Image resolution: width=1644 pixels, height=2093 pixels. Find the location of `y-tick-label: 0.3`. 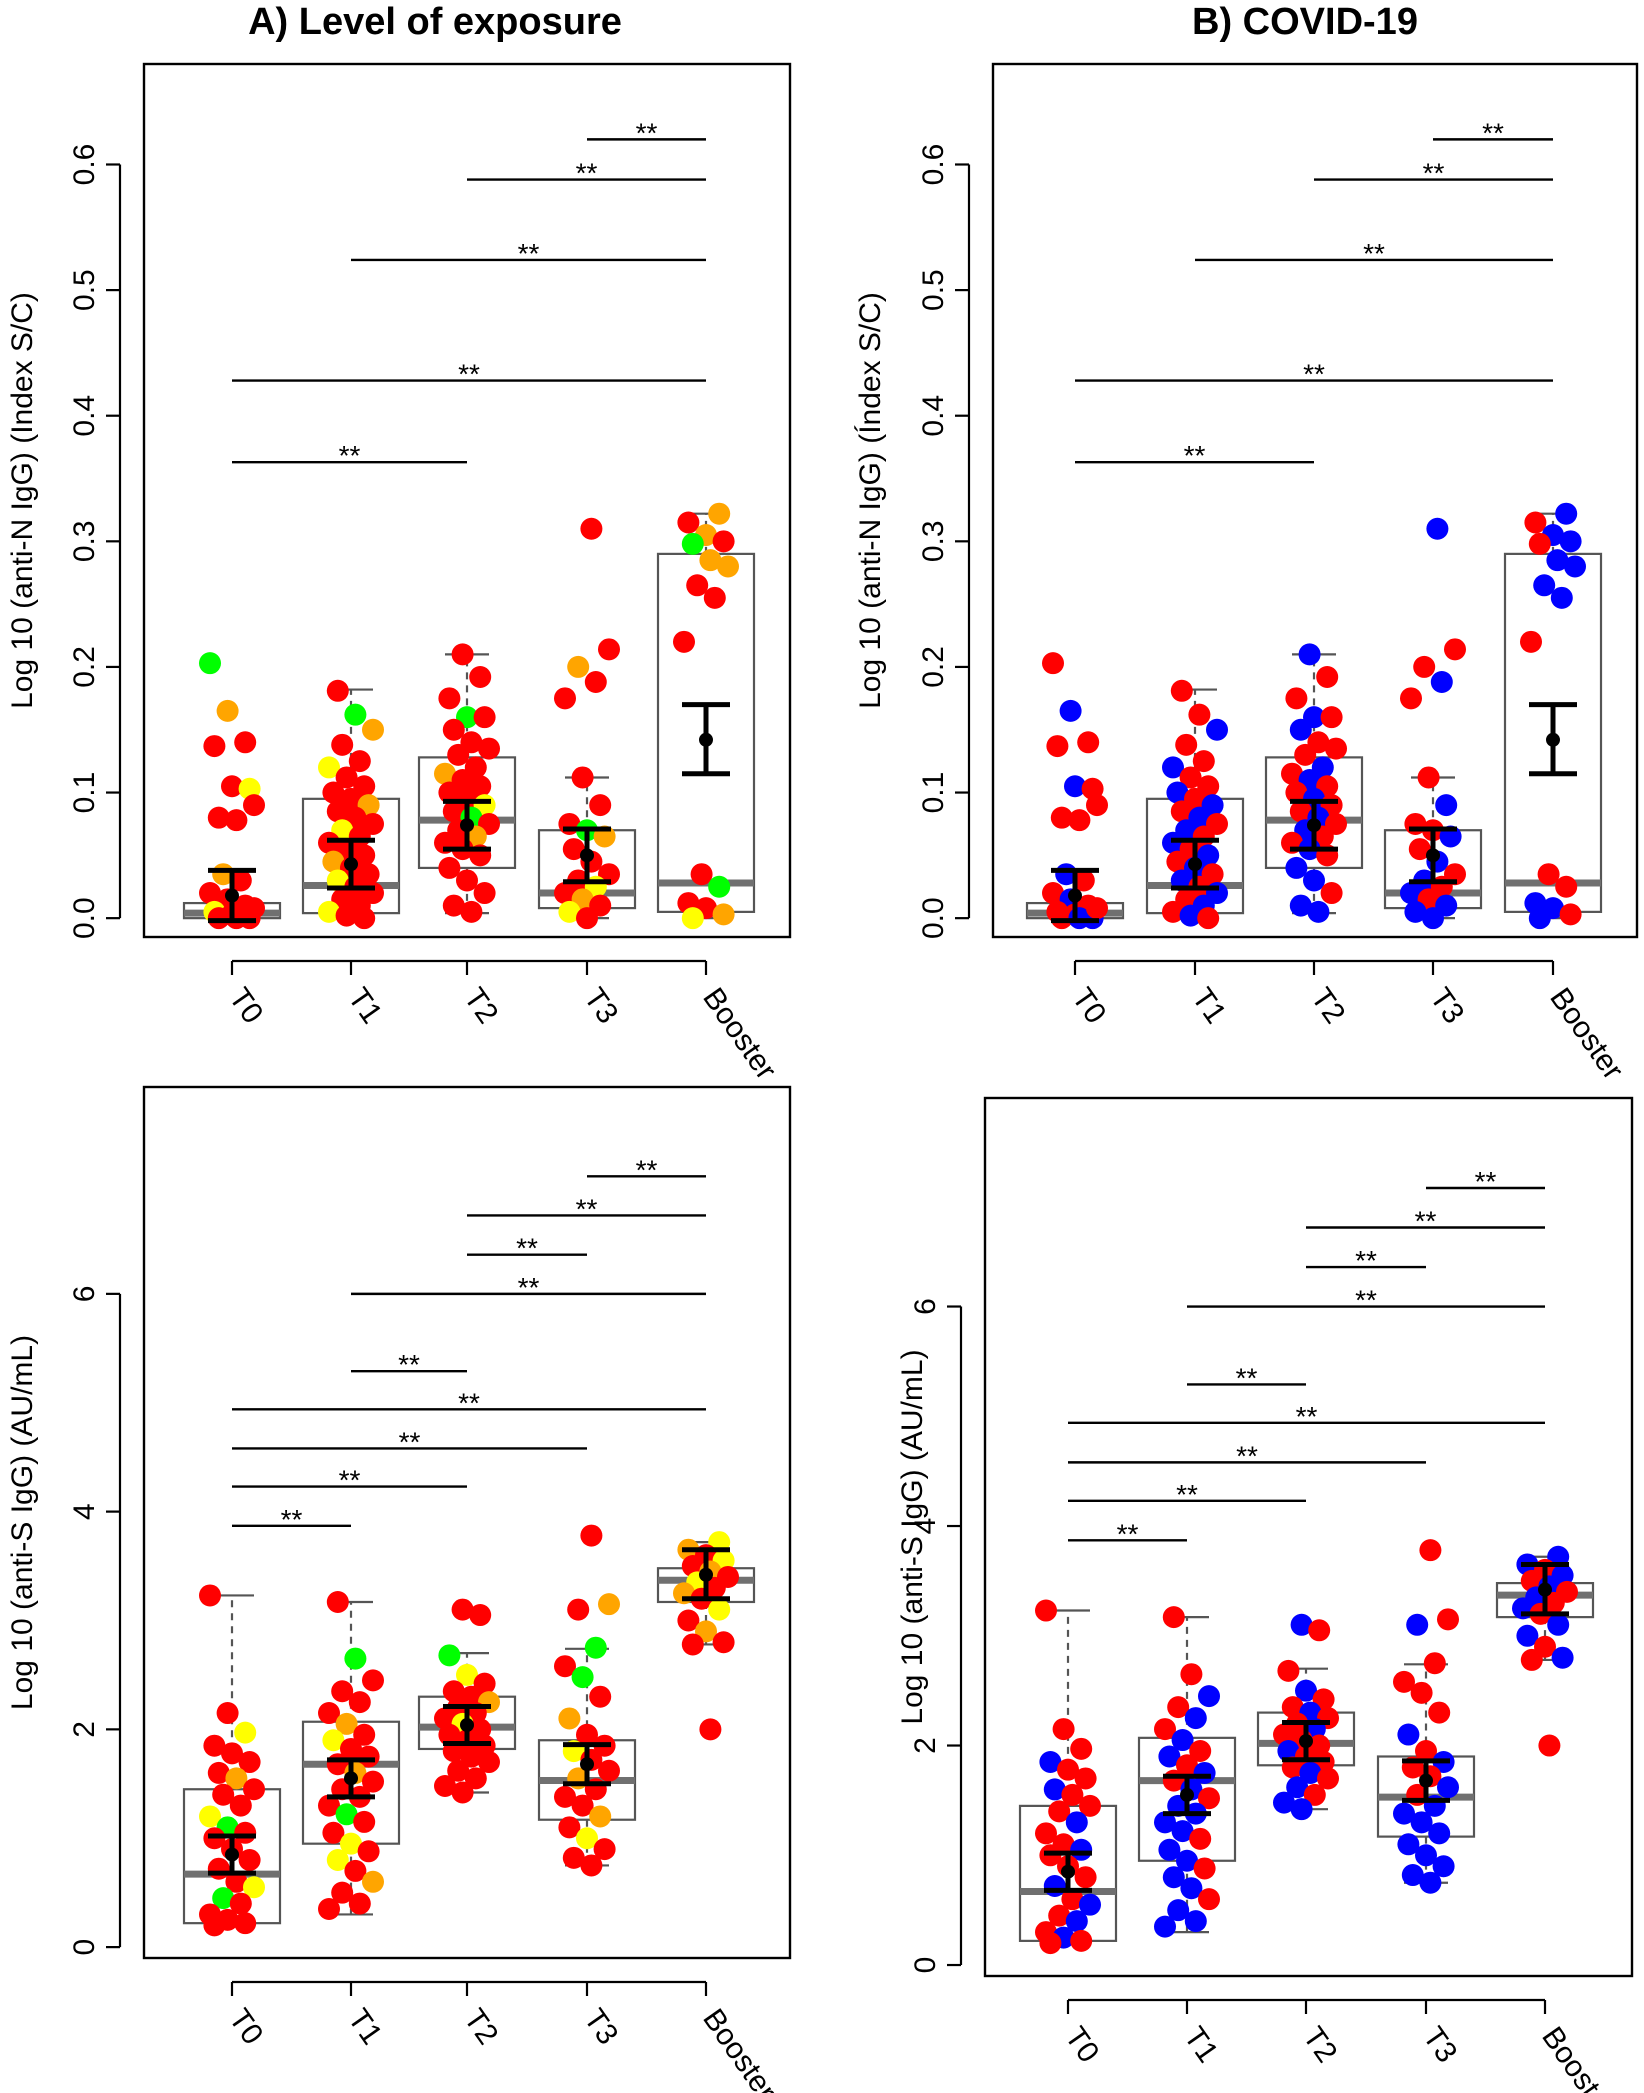

y-tick-label: 0.3 is located at coordinates (84, 541).